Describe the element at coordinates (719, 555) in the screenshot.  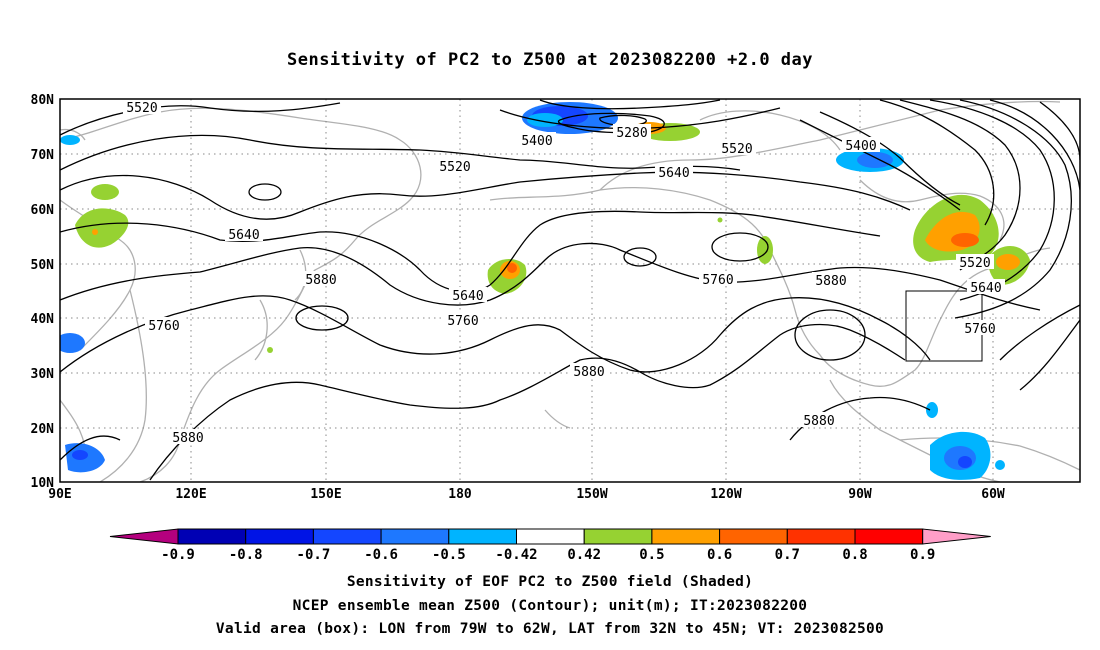
I see `colorbar-tick-label: 0.6` at that location.